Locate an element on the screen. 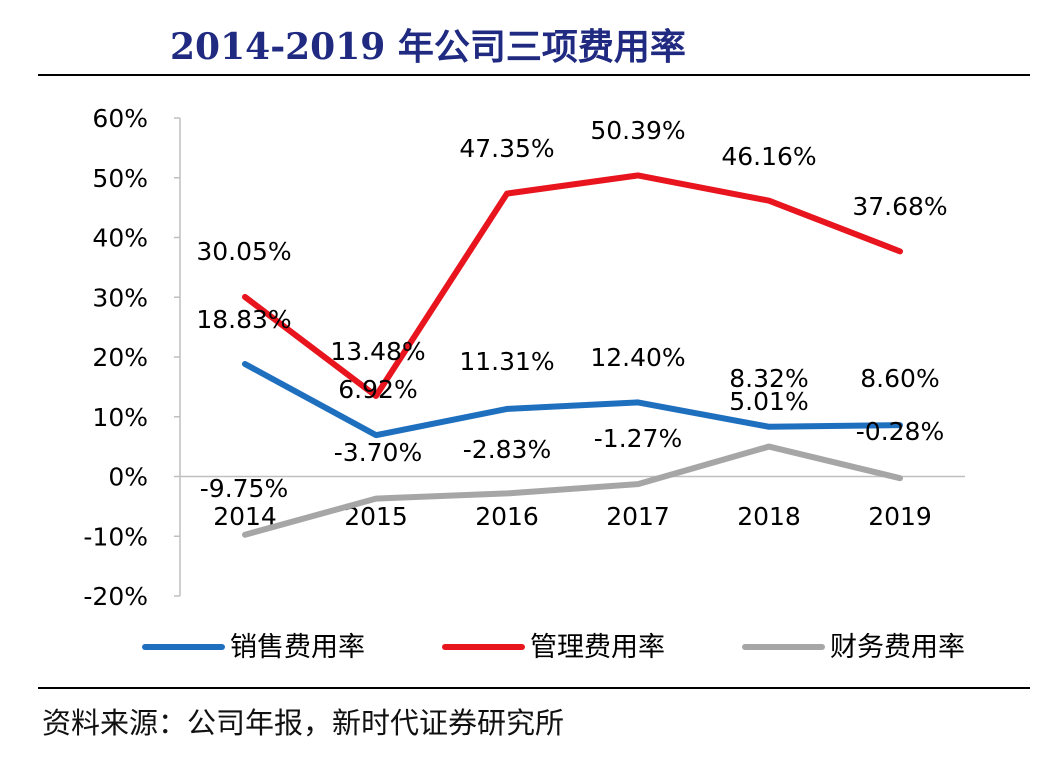  data-label: 50.39% is located at coordinates (637, 130).